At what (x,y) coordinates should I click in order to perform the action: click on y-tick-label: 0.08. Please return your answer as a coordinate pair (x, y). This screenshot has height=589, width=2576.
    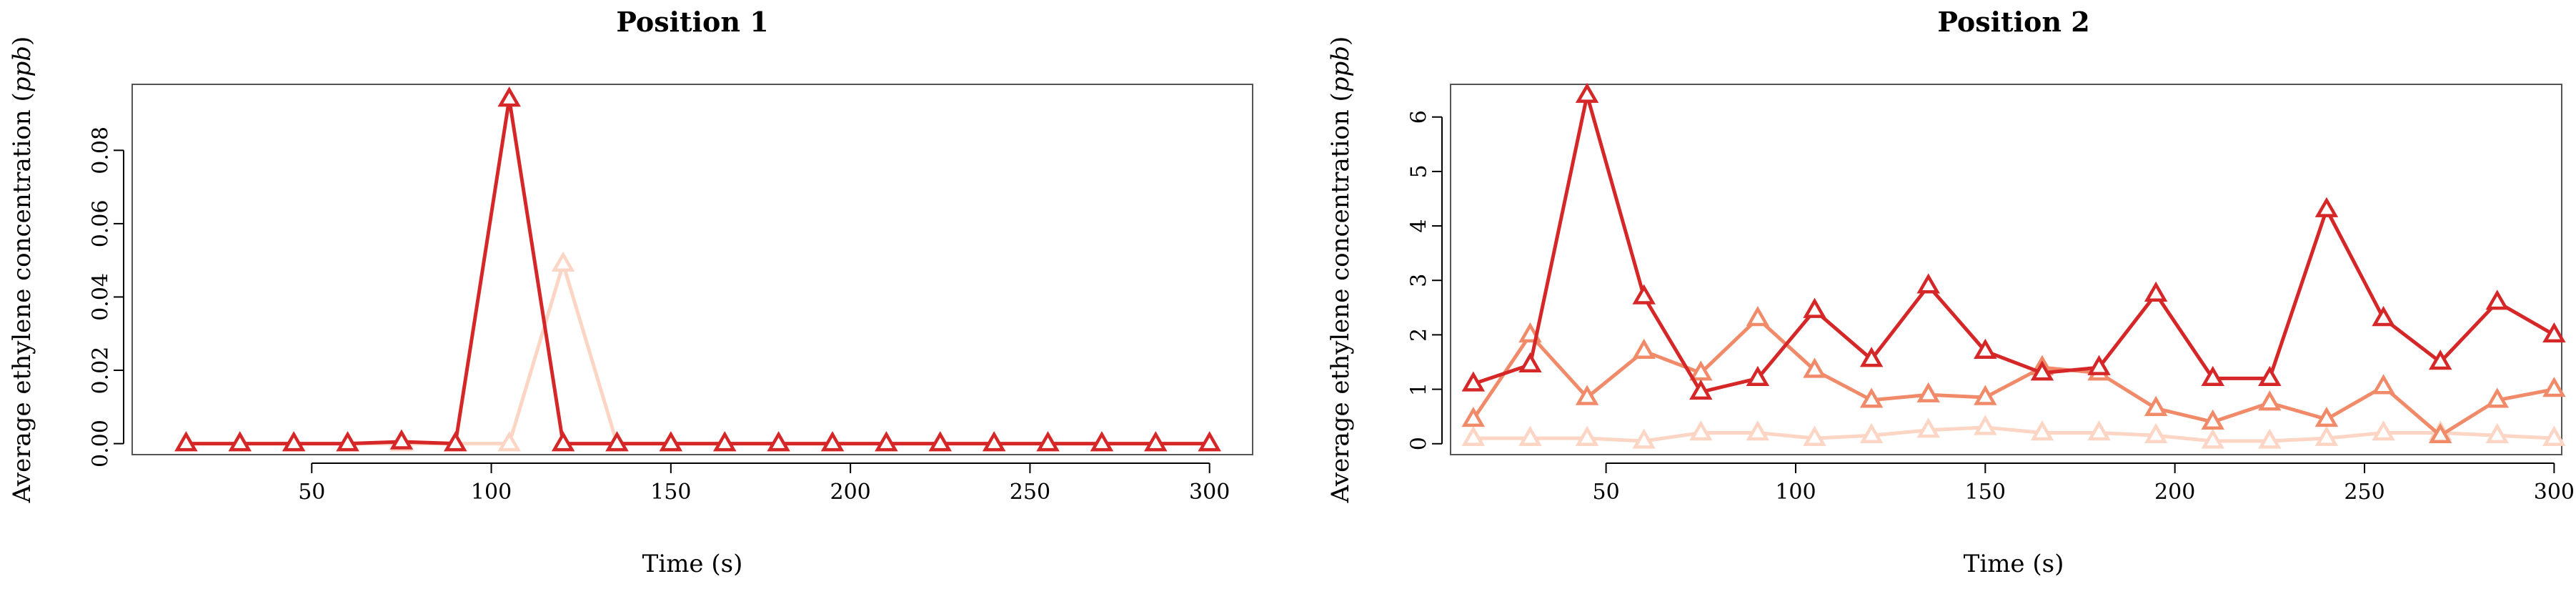
    Looking at the image, I should click on (101, 150).